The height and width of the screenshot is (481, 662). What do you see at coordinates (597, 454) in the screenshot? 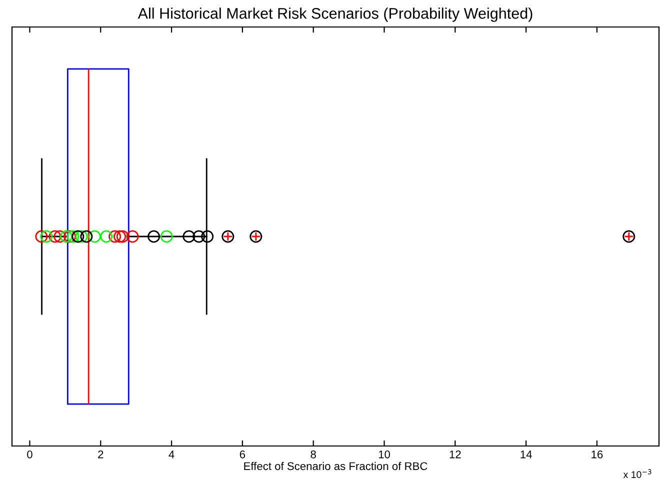
I see `x-tick-label: 16` at bounding box center [597, 454].